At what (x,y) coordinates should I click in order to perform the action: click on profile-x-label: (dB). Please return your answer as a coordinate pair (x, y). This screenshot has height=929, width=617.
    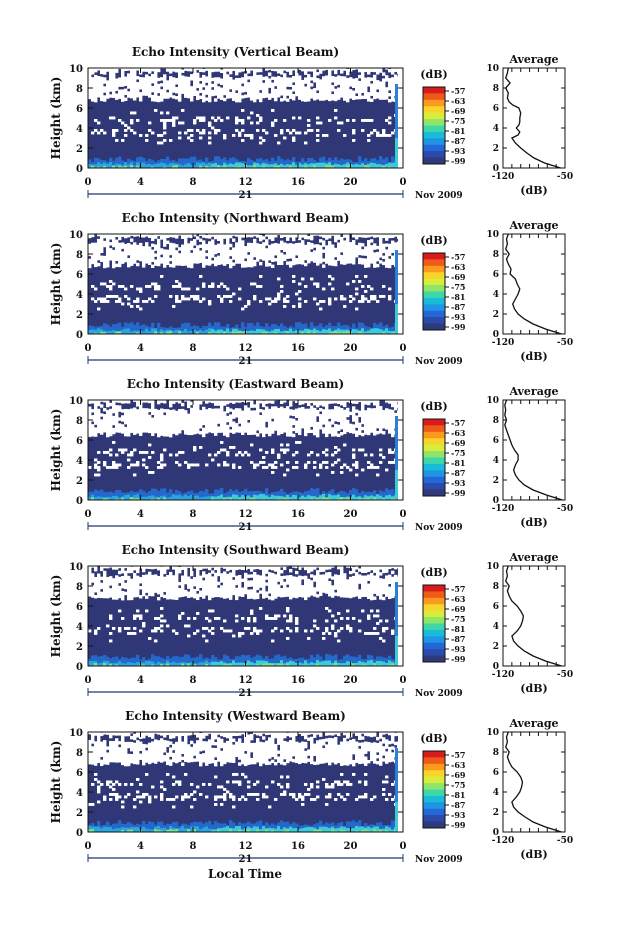
    Looking at the image, I should click on (533, 522).